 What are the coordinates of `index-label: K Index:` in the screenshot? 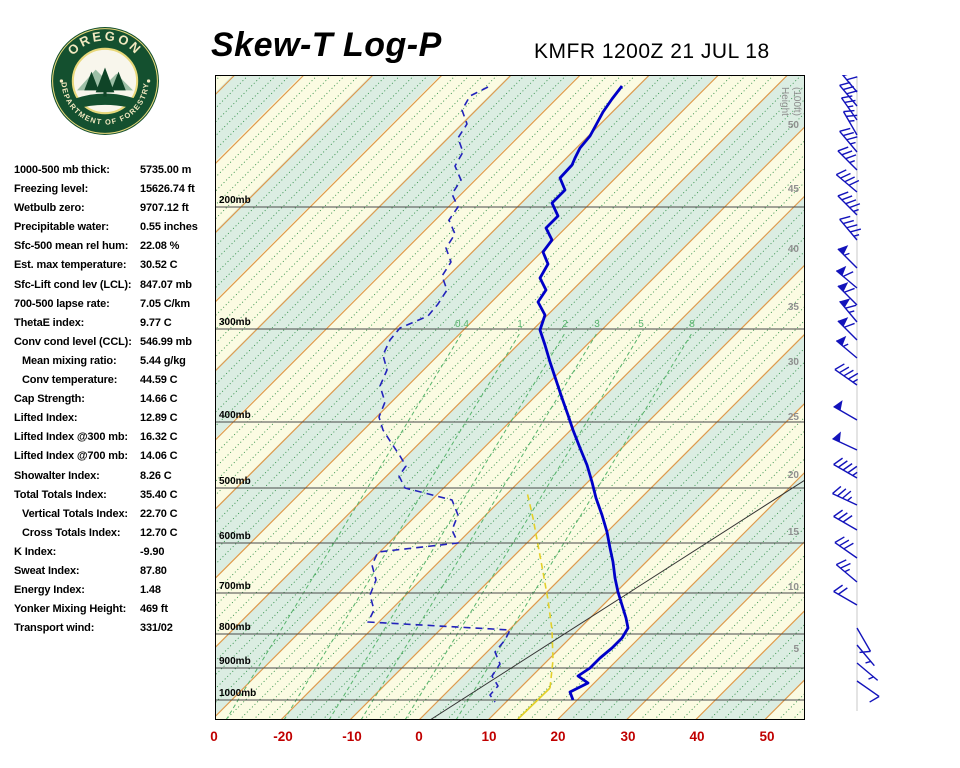 It's located at (35, 551).